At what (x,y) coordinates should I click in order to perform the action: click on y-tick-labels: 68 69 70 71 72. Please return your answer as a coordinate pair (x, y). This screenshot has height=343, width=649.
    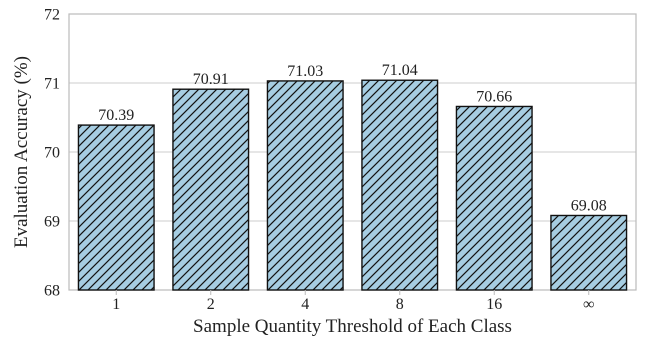
    Looking at the image, I should click on (52, 153).